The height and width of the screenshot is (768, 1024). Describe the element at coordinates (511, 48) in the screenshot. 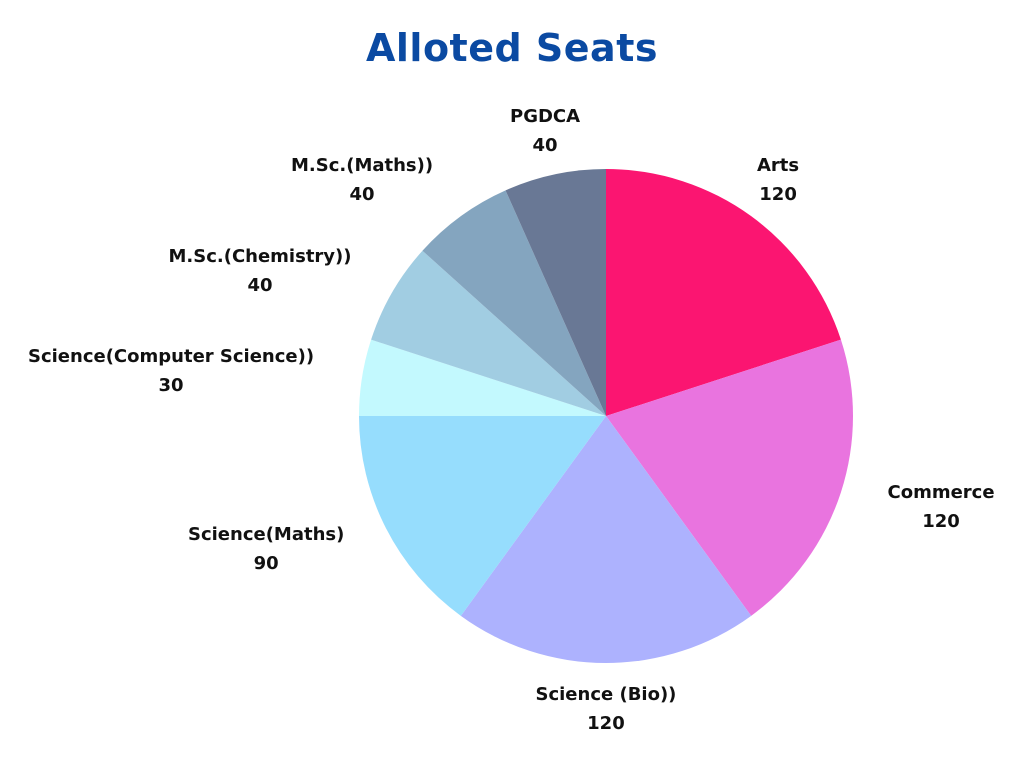

I see `chart-title: Alloted Seats` at that location.